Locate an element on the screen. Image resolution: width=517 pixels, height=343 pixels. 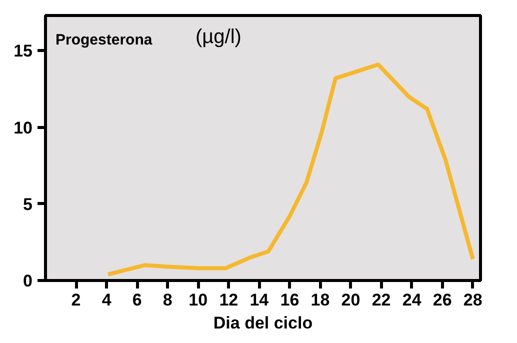
y-tick-label: 0 is located at coordinates (28, 281).